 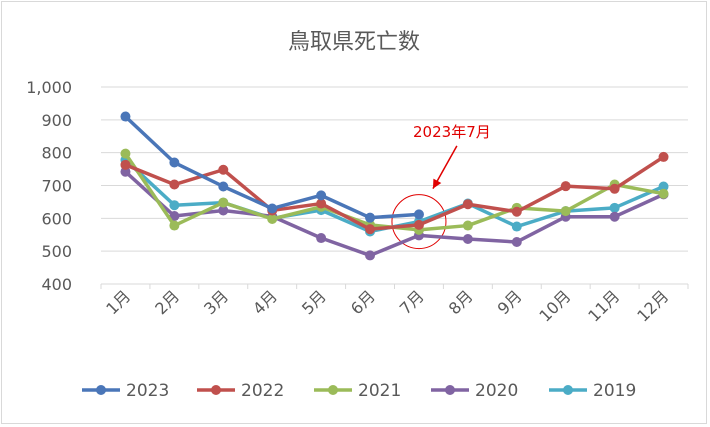 What do you see at coordinates (314, 302) in the screenshot?
I see `x-tick-label: 5月` at bounding box center [314, 302].